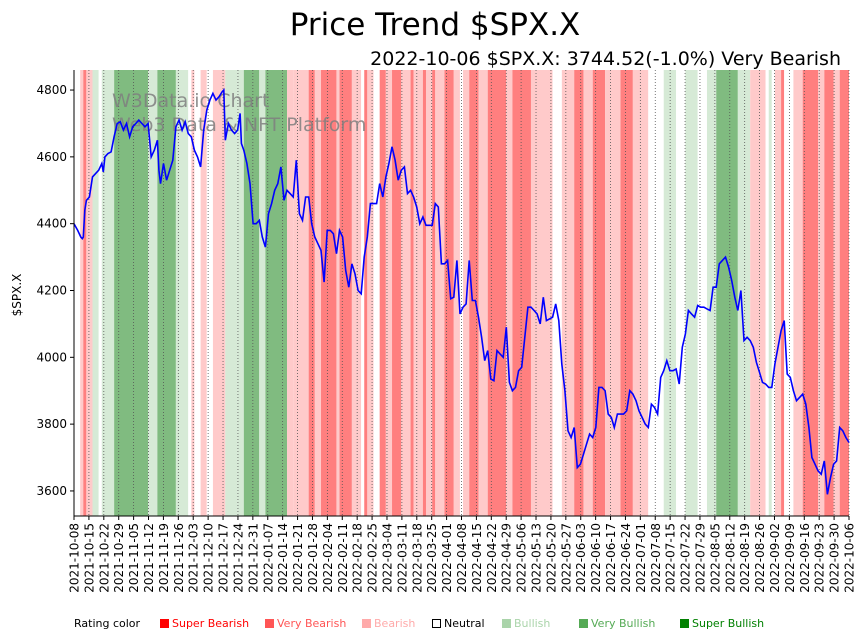 Image resolution: width=868 pixels, height=641 pixels. Describe the element at coordinates (745, 558) in the screenshot. I see `x-tick-label: 2022-08-19` at that location.